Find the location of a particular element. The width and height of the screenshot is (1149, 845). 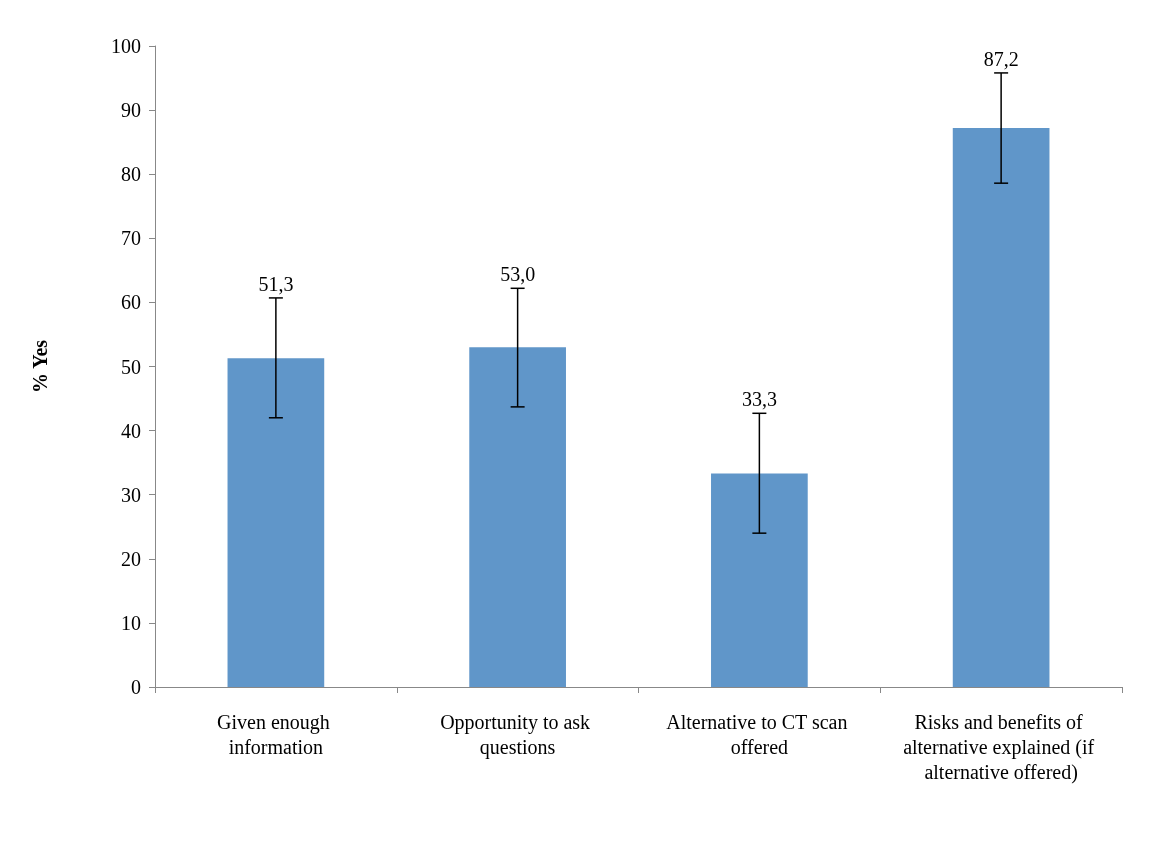

y-axis-title: % Yes is located at coordinates (40, 366).